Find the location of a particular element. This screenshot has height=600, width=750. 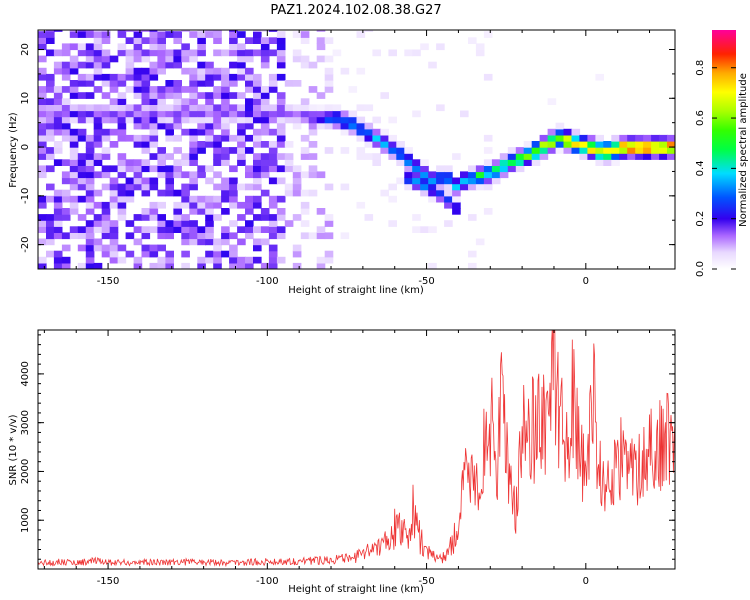

y-tick-label: -10 is located at coordinates (25, 196).